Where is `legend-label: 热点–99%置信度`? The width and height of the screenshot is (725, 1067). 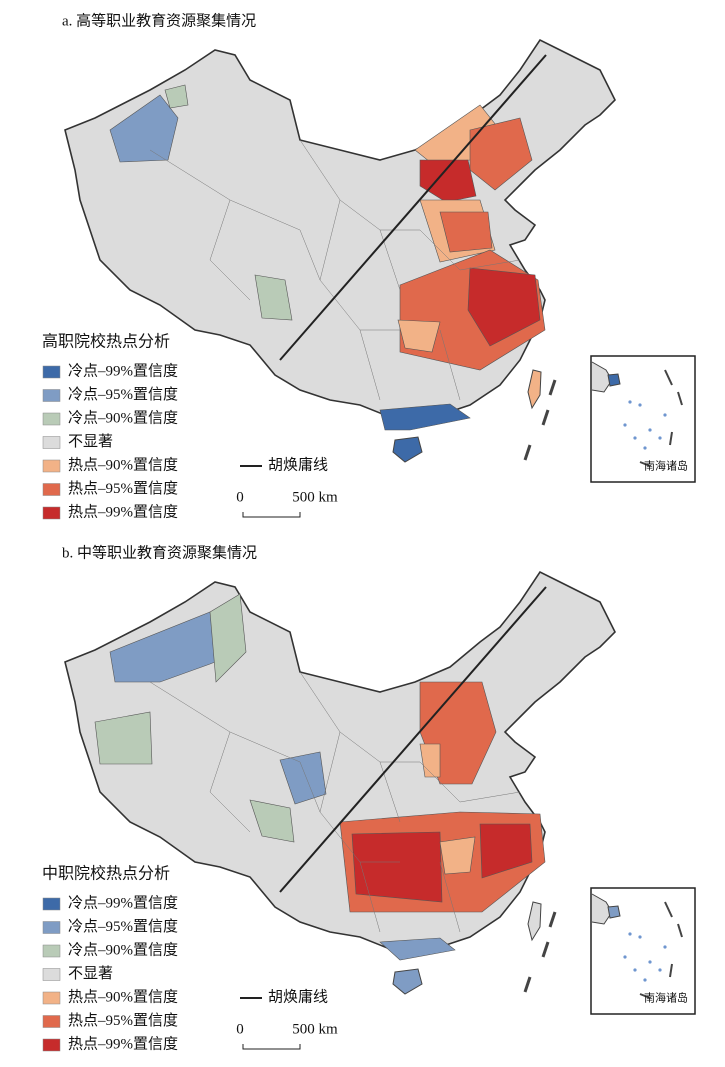
legend-label: 热点–99%置信度 is located at coordinates (123, 1043).